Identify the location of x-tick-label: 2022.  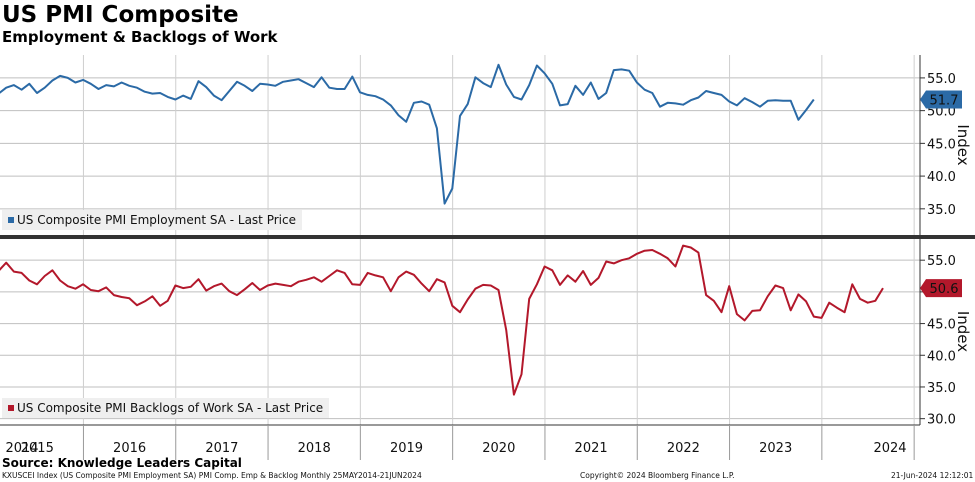
(683, 448).